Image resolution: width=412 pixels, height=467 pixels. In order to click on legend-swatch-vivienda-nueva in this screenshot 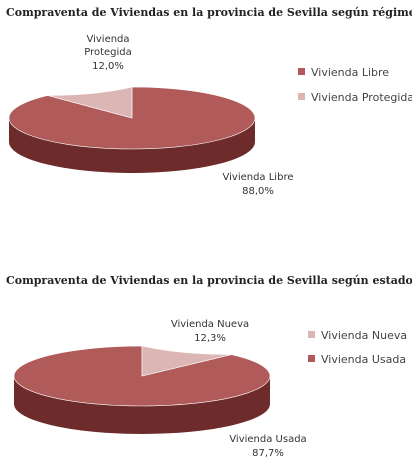, I will do `click(311, 334)`.